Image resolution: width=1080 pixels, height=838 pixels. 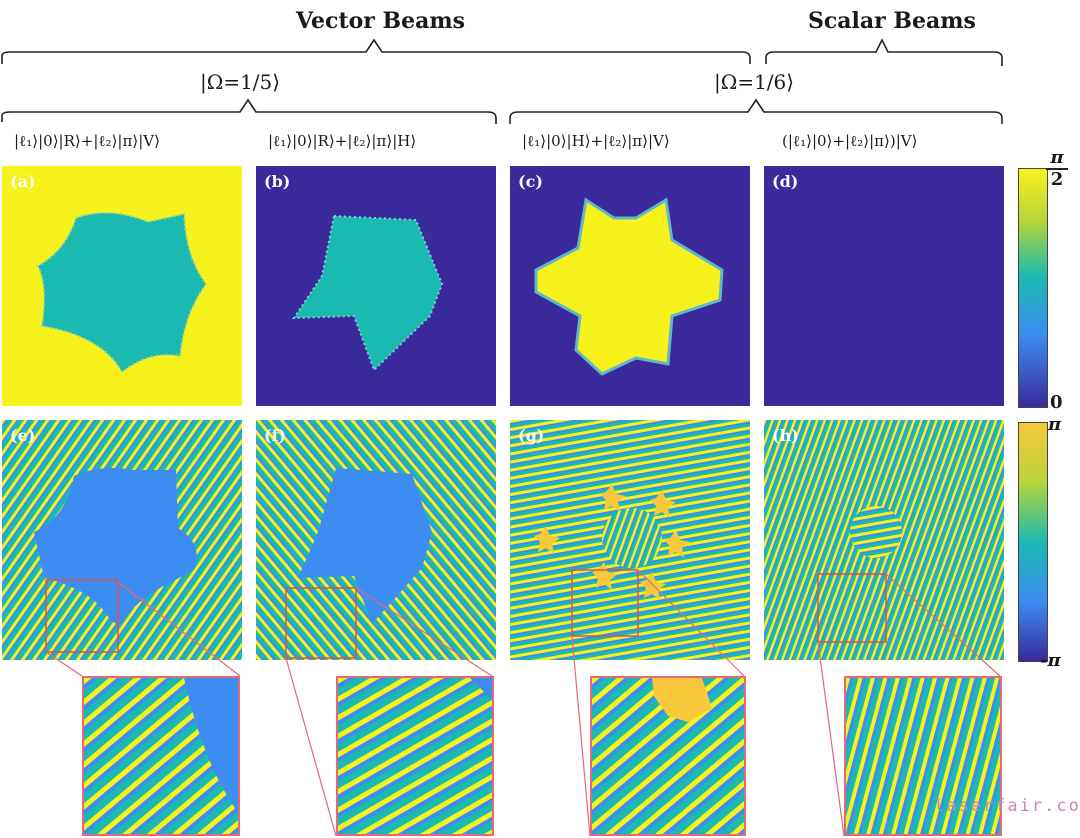 I want to click on panel-label-d: (d), so click(x=785, y=181).